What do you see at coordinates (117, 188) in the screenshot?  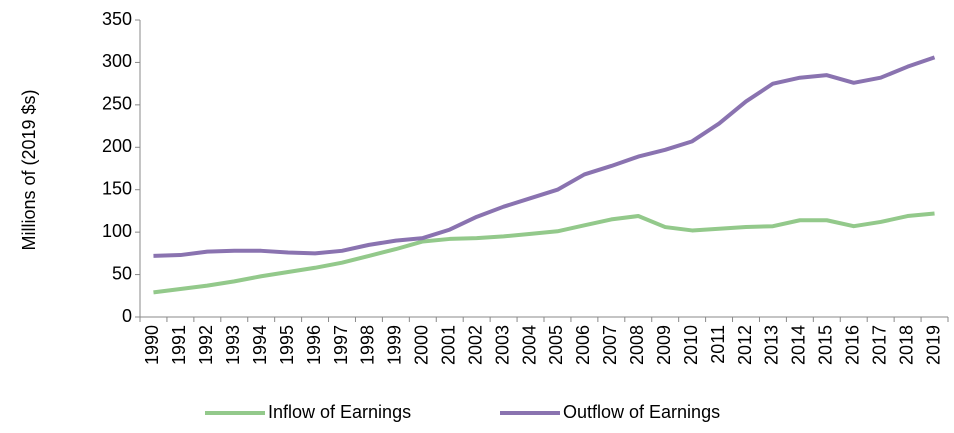 I see `y-tick-label: 150` at bounding box center [117, 188].